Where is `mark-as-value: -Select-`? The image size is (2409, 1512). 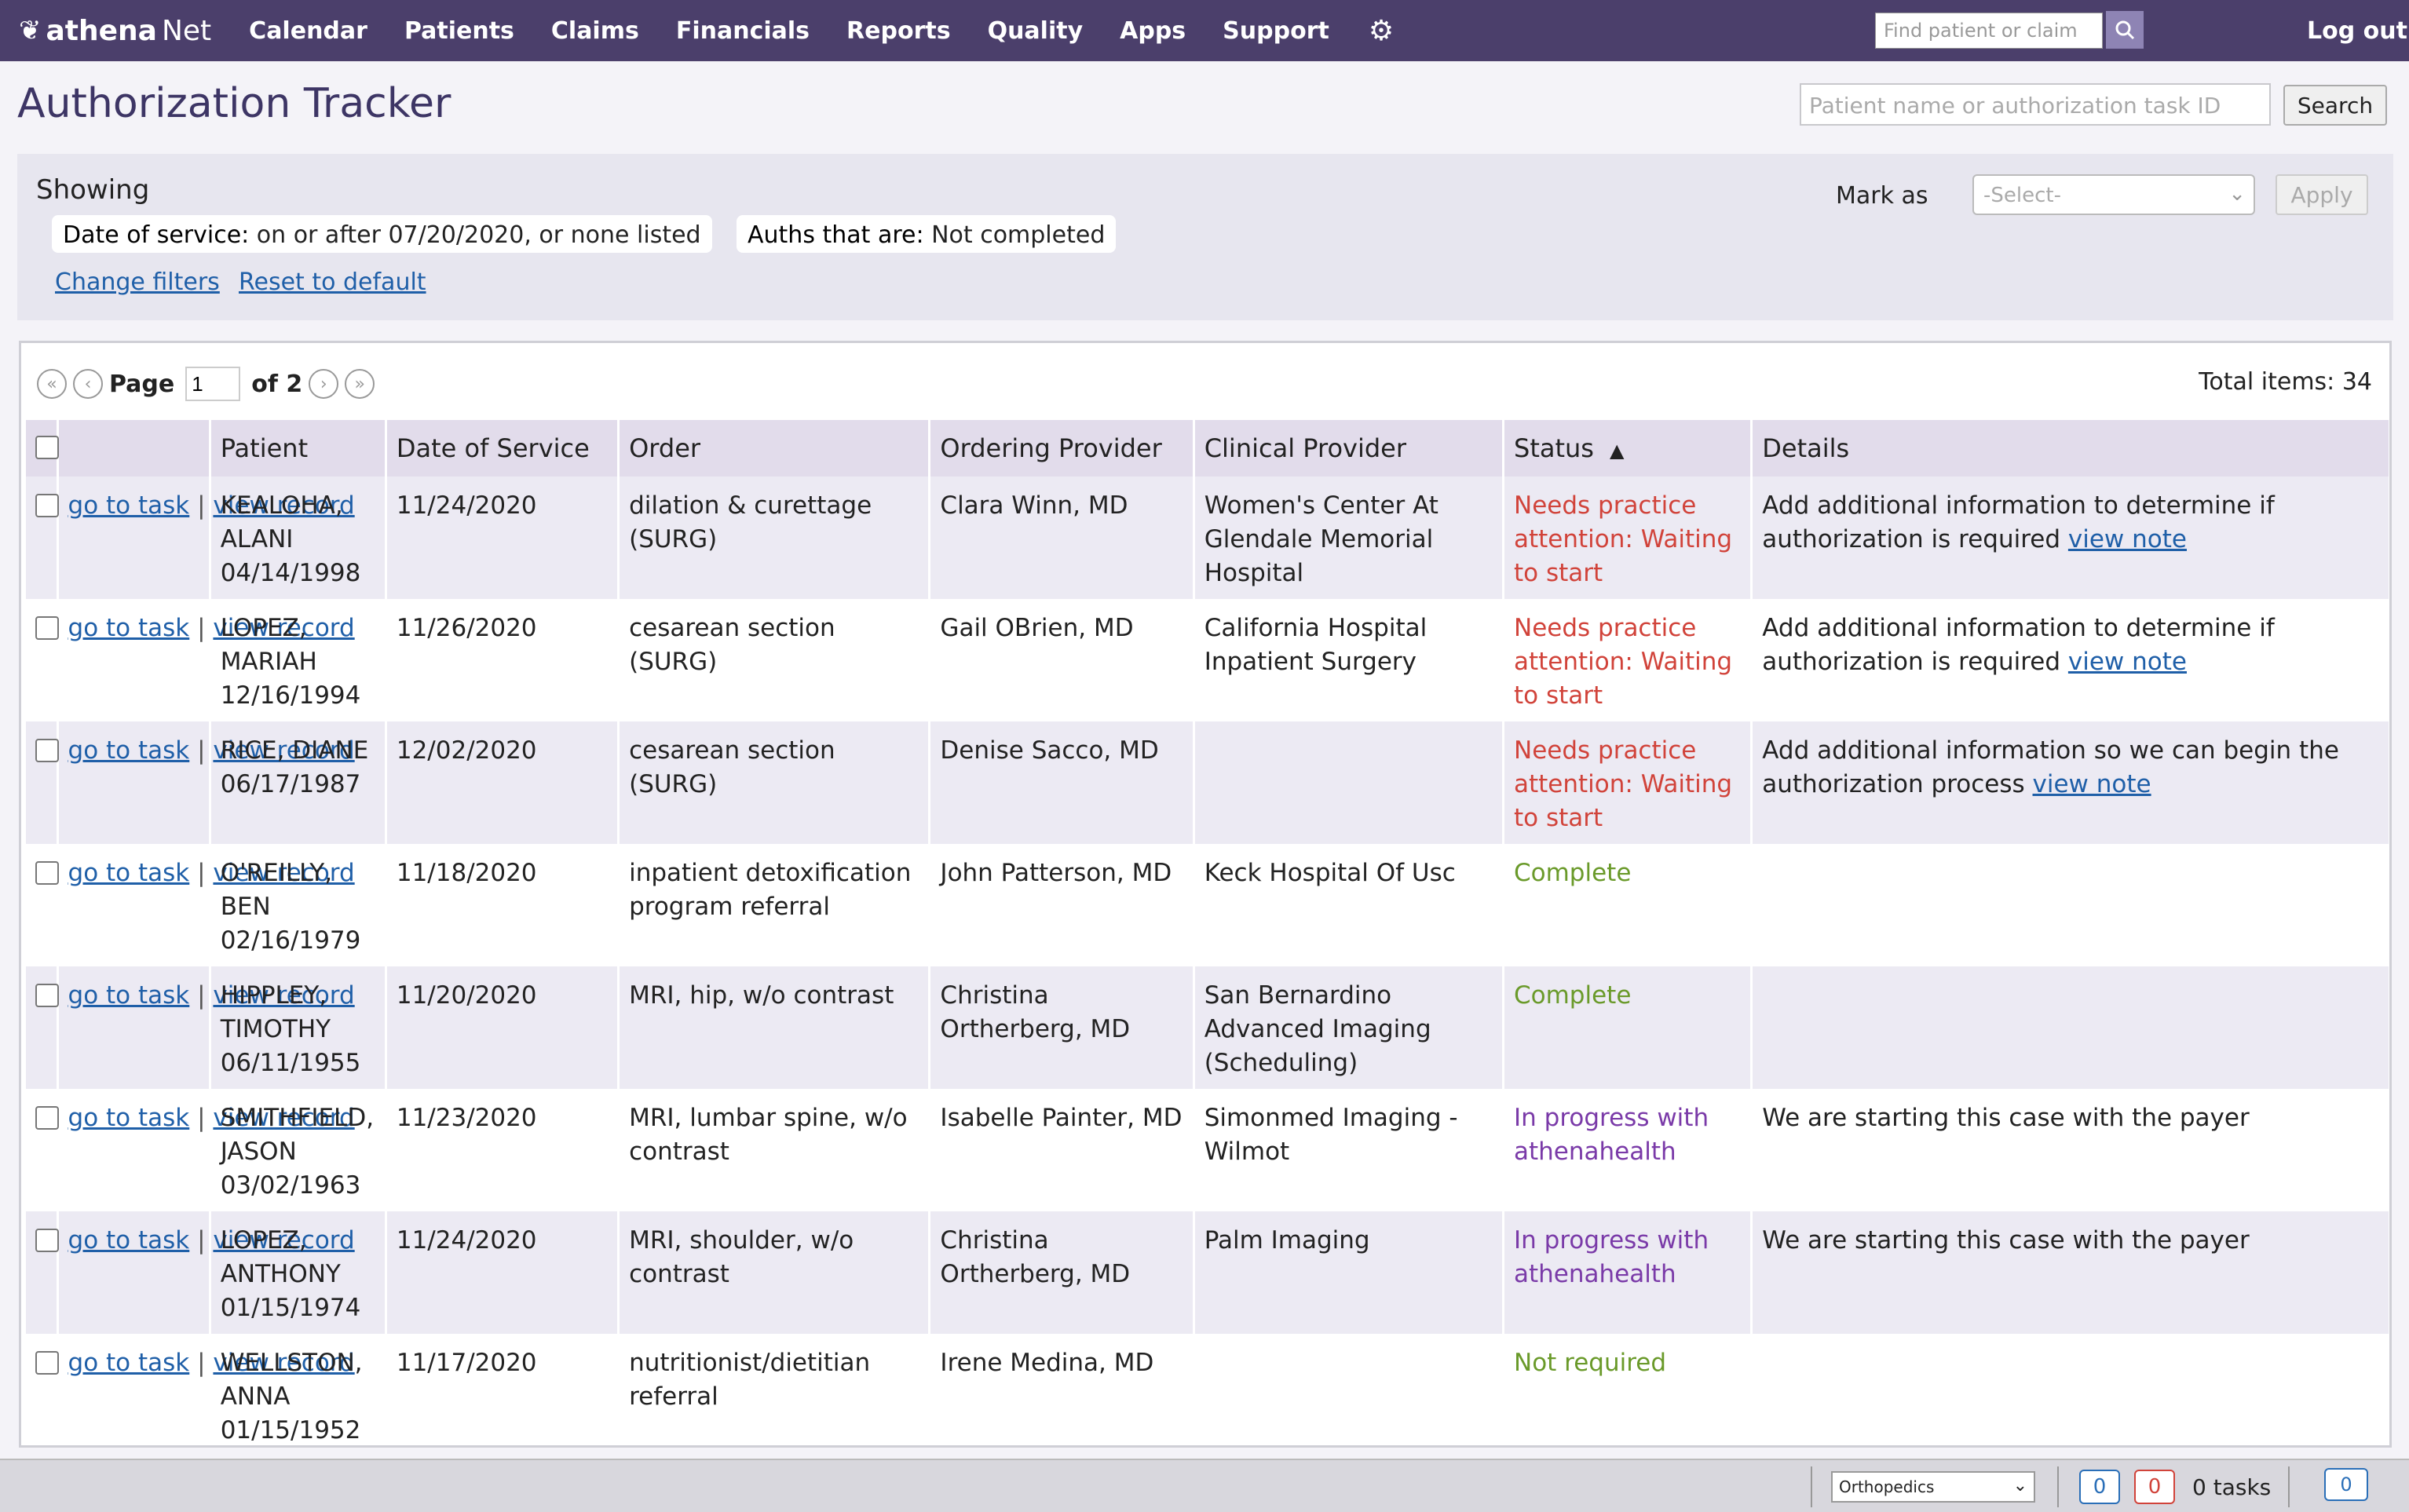 mark-as-value: -Select- is located at coordinates (2022, 195).